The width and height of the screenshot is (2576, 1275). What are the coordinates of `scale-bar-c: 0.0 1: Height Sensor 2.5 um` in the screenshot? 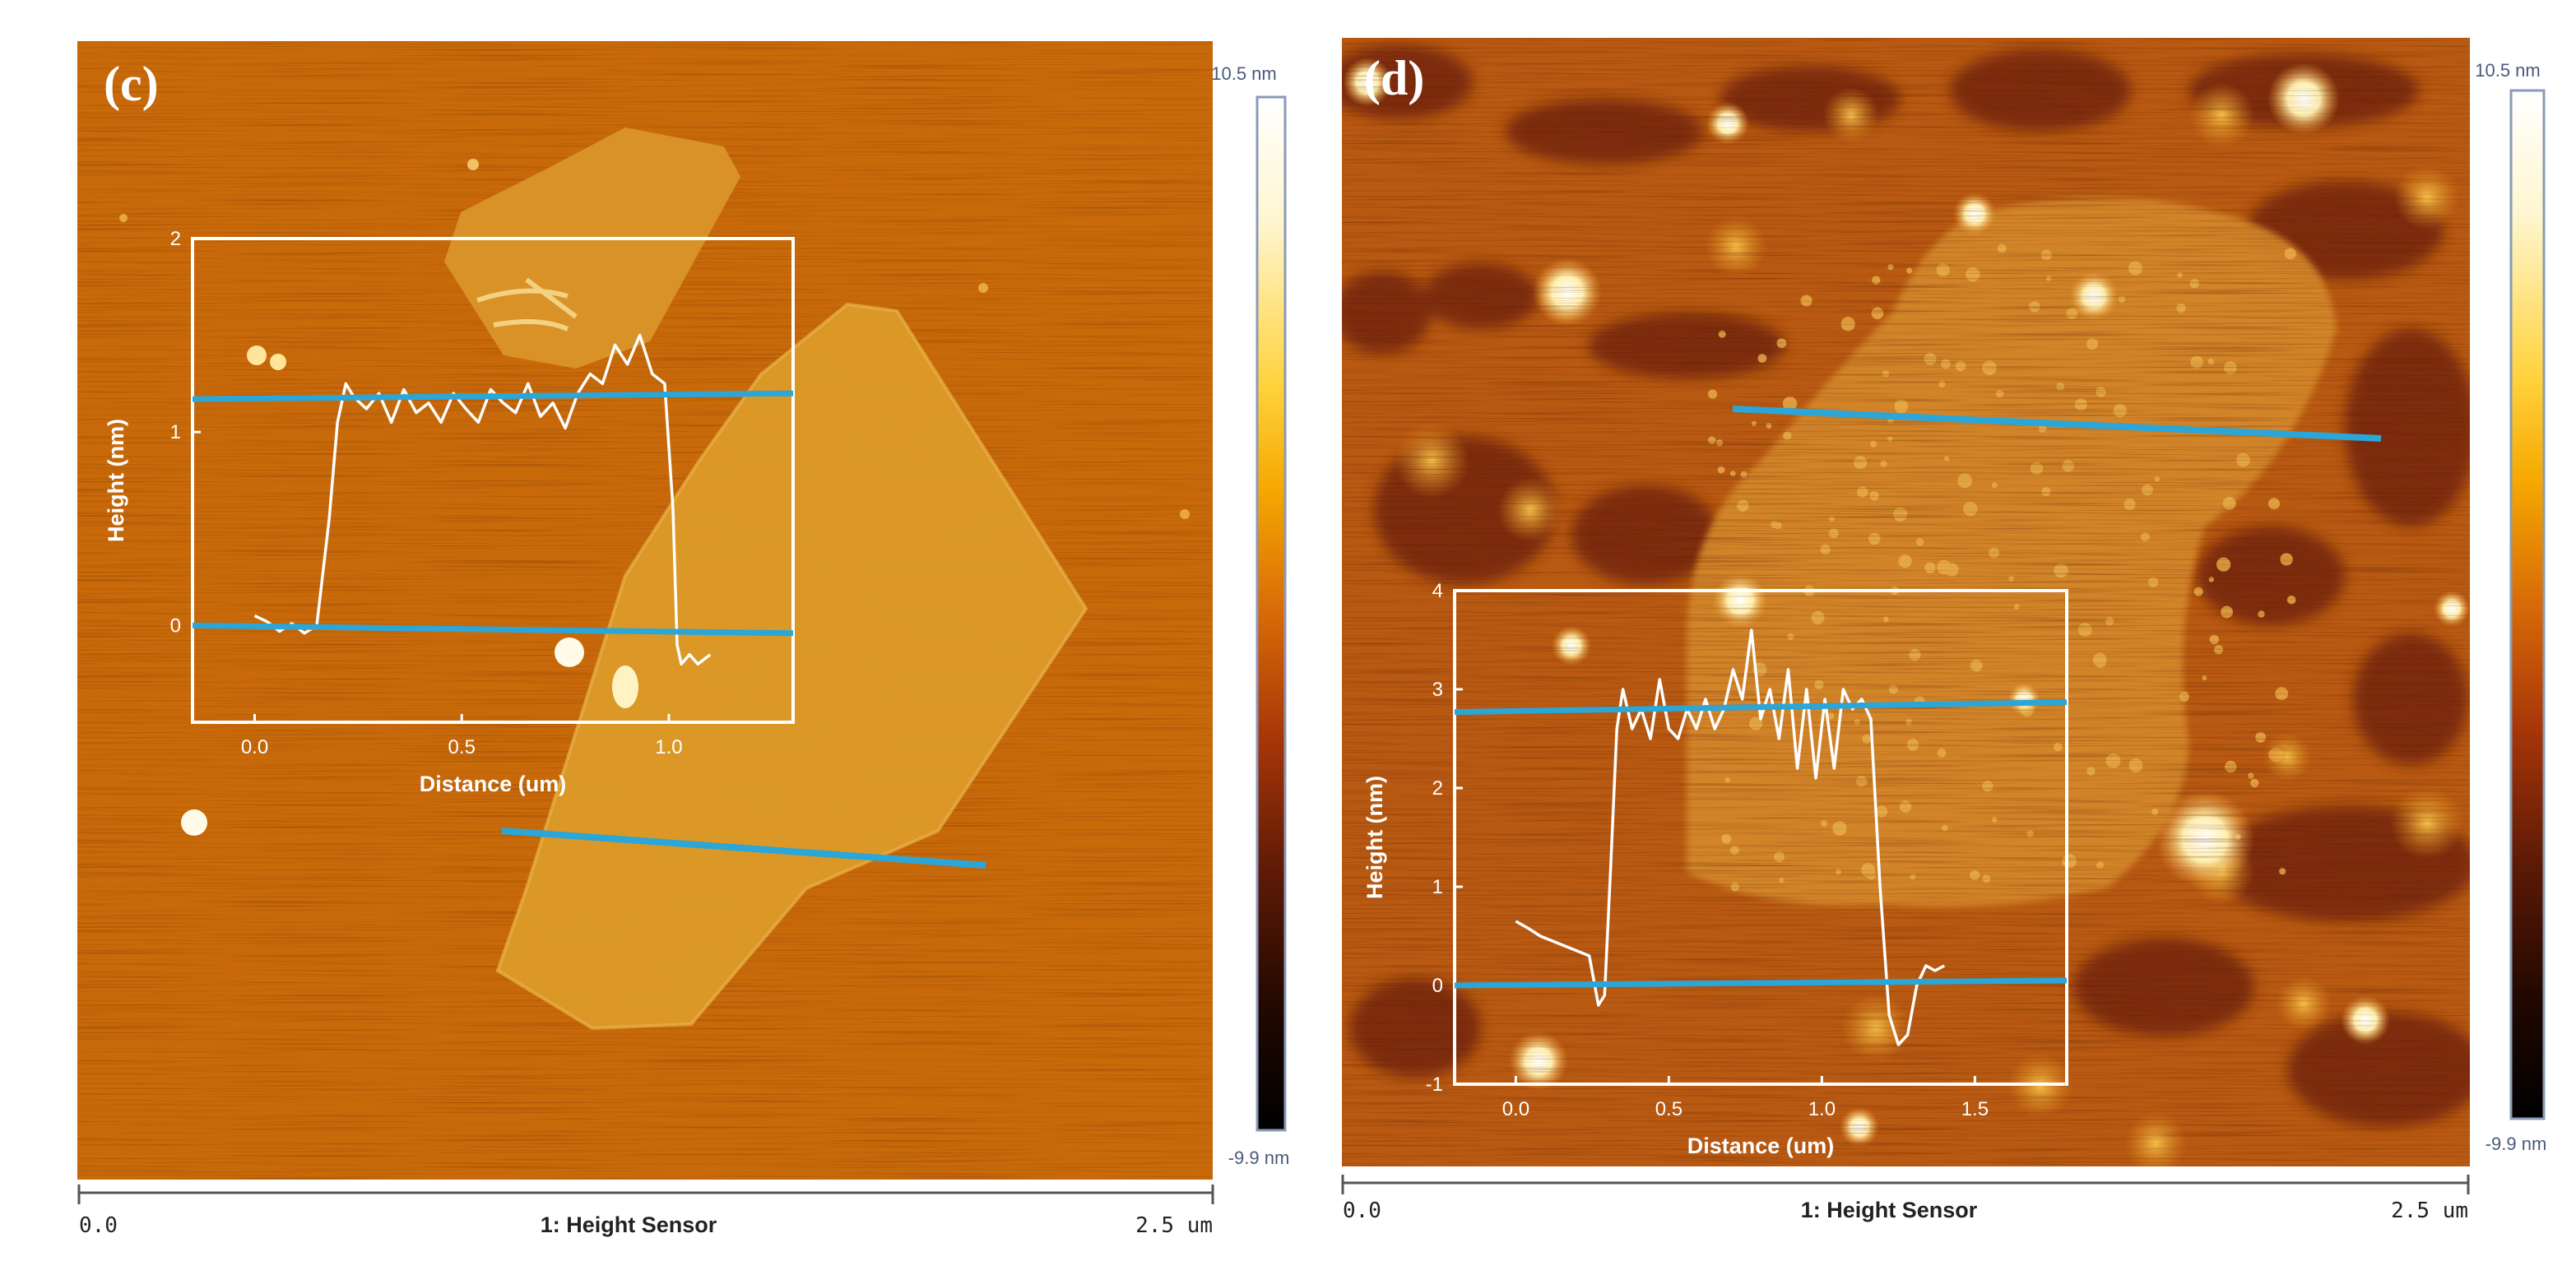 It's located at (645, 1211).